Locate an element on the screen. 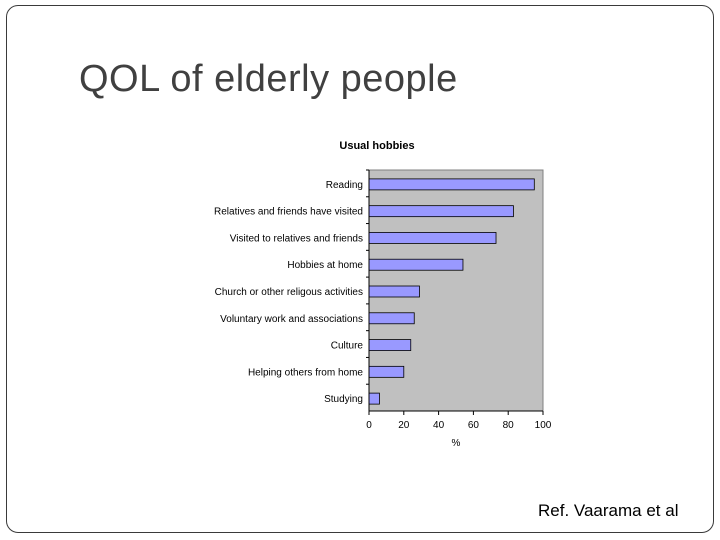  x-axis-label: % is located at coordinates (456, 443).